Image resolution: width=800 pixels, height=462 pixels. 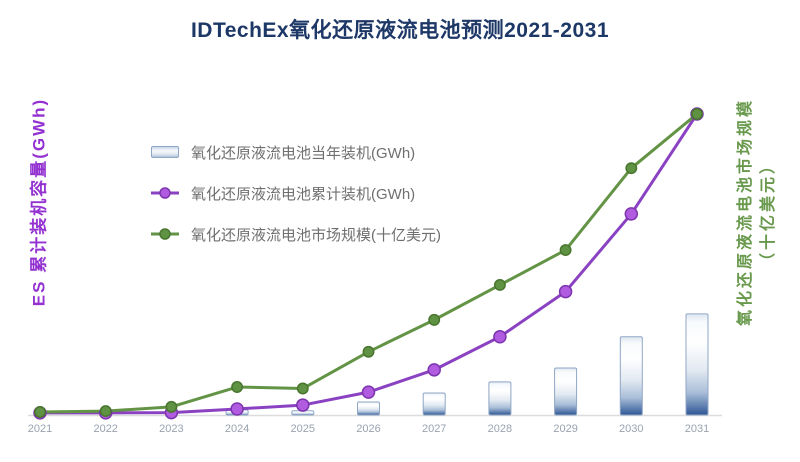 What do you see at coordinates (500, 336) in the screenshot?
I see `cumulative-installs-point-2028` at bounding box center [500, 336].